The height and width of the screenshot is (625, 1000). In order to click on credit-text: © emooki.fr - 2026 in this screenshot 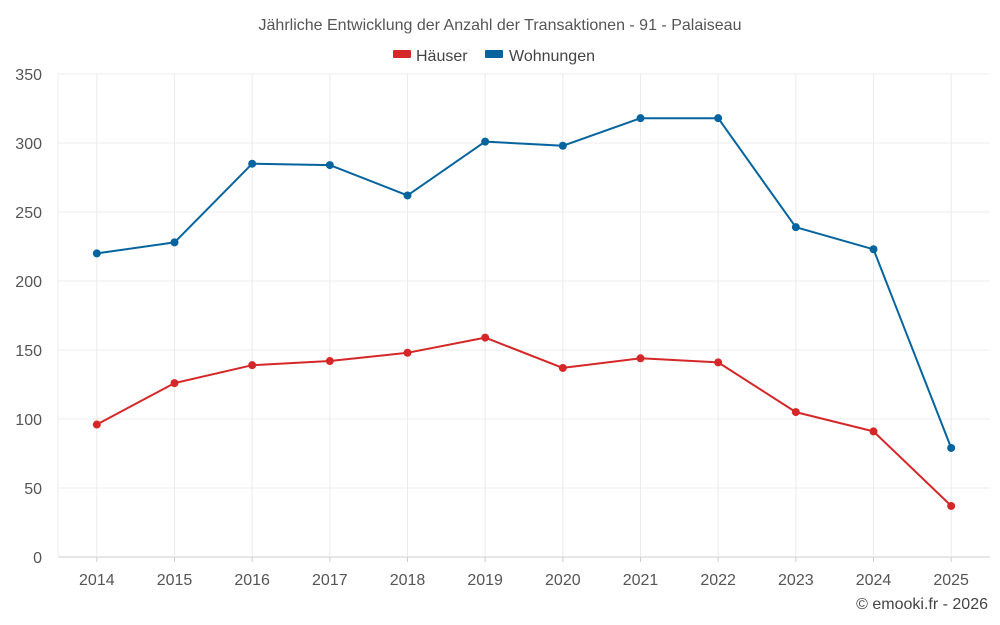, I will do `click(922, 604)`.